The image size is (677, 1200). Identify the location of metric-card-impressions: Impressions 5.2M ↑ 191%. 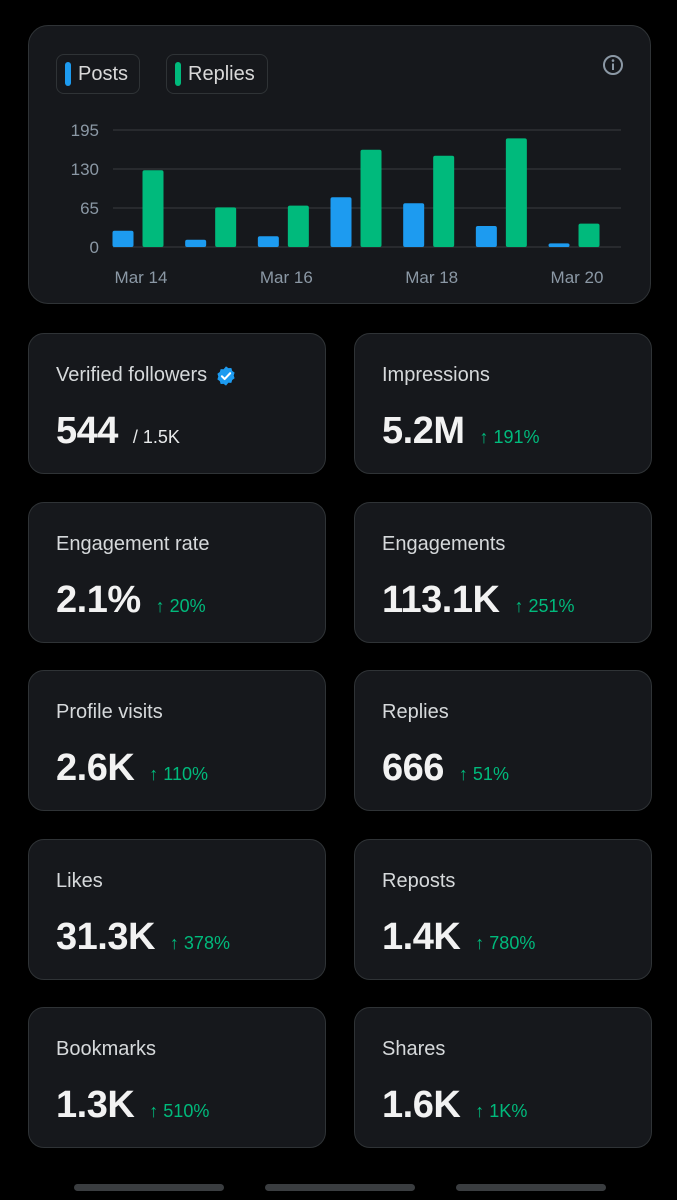
(503, 403).